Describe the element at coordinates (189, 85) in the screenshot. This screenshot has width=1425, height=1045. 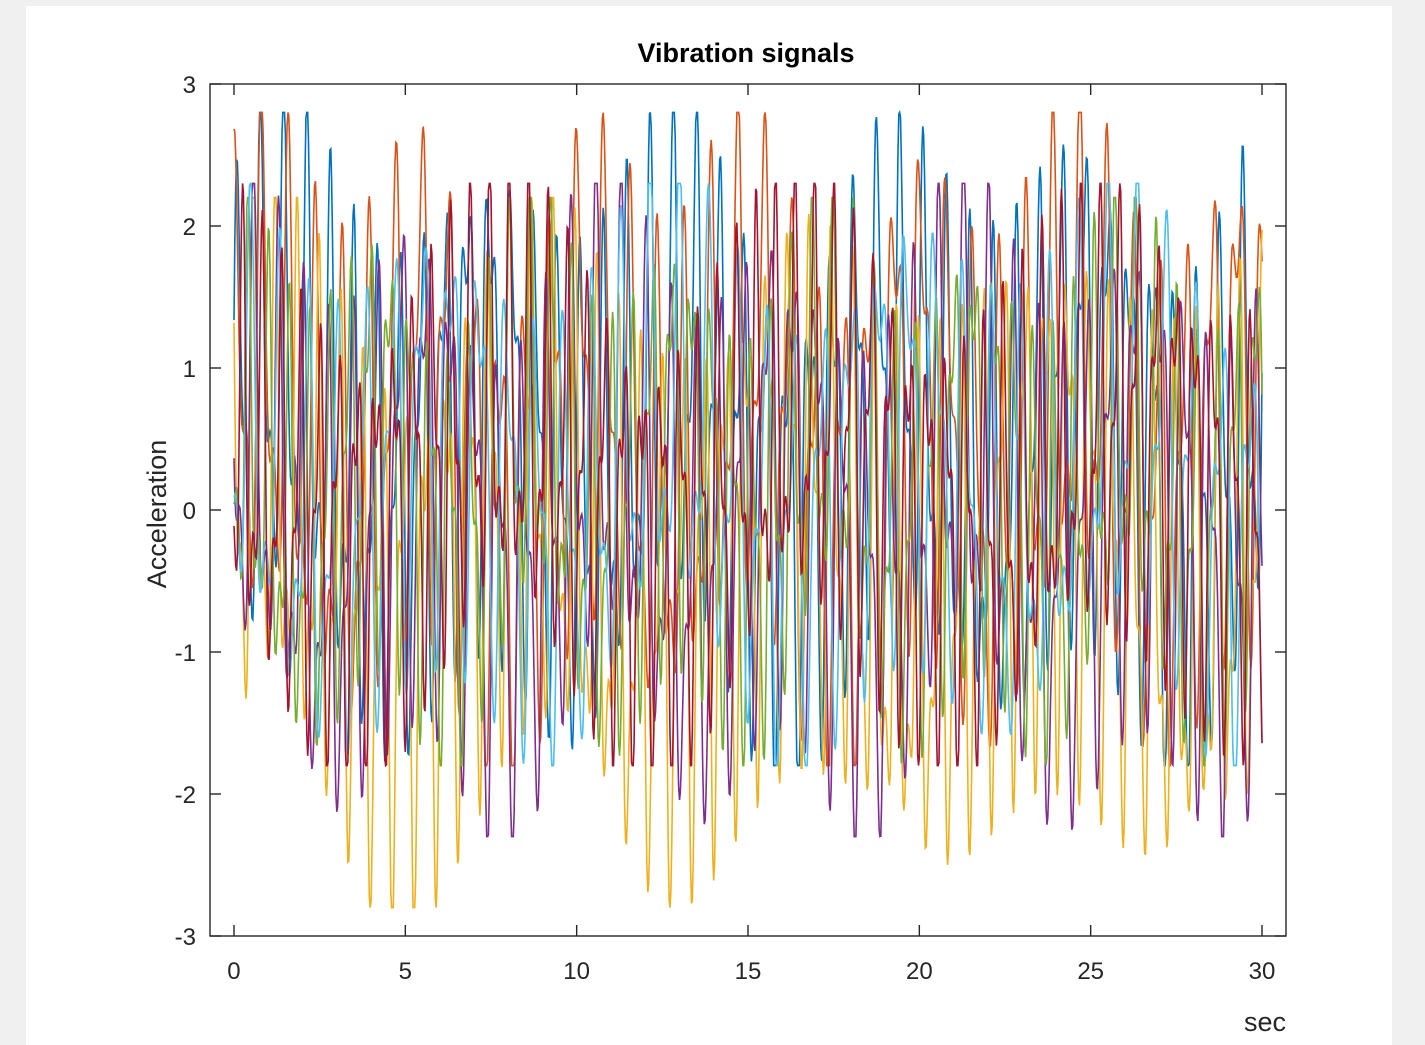
I see `y-tick-label: 3` at that location.